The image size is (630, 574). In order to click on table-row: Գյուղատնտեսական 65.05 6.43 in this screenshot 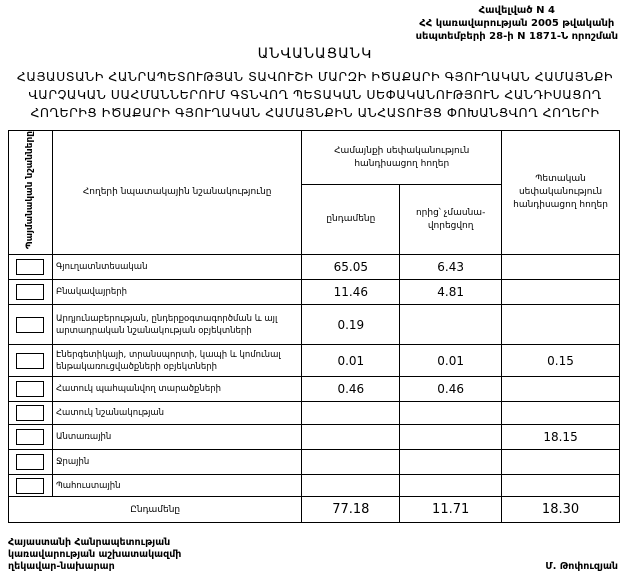, I will do `click(314, 267)`.